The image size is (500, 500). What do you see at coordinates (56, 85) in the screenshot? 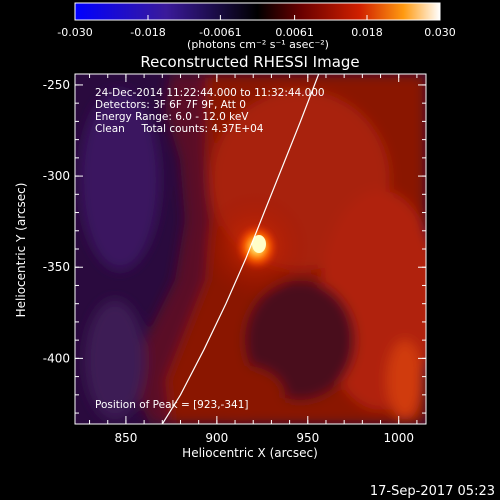
I see `y-tick-label: -250` at bounding box center [56, 85].